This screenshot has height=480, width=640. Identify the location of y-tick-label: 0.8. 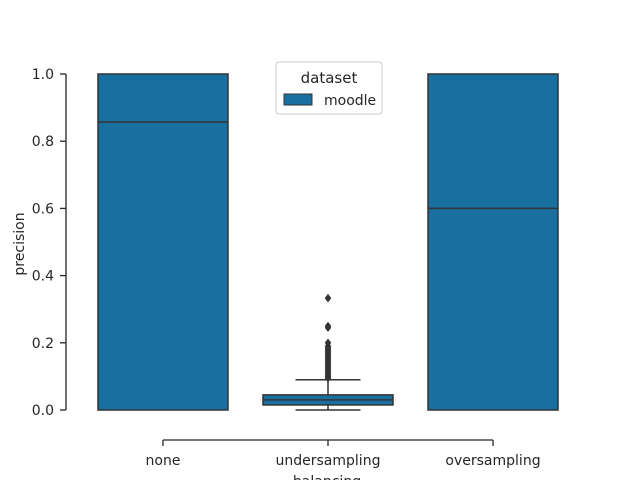
(43, 142).